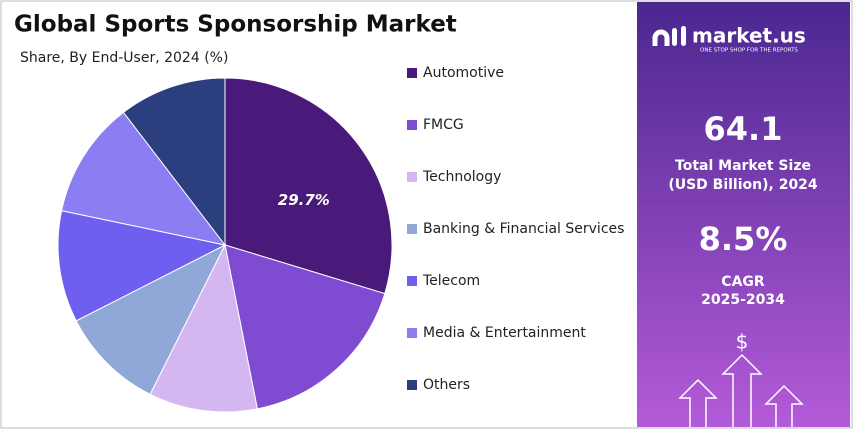 This screenshot has height=433, width=853. What do you see at coordinates (304, 200) in the screenshot?
I see `data-label: 29.7%` at bounding box center [304, 200].